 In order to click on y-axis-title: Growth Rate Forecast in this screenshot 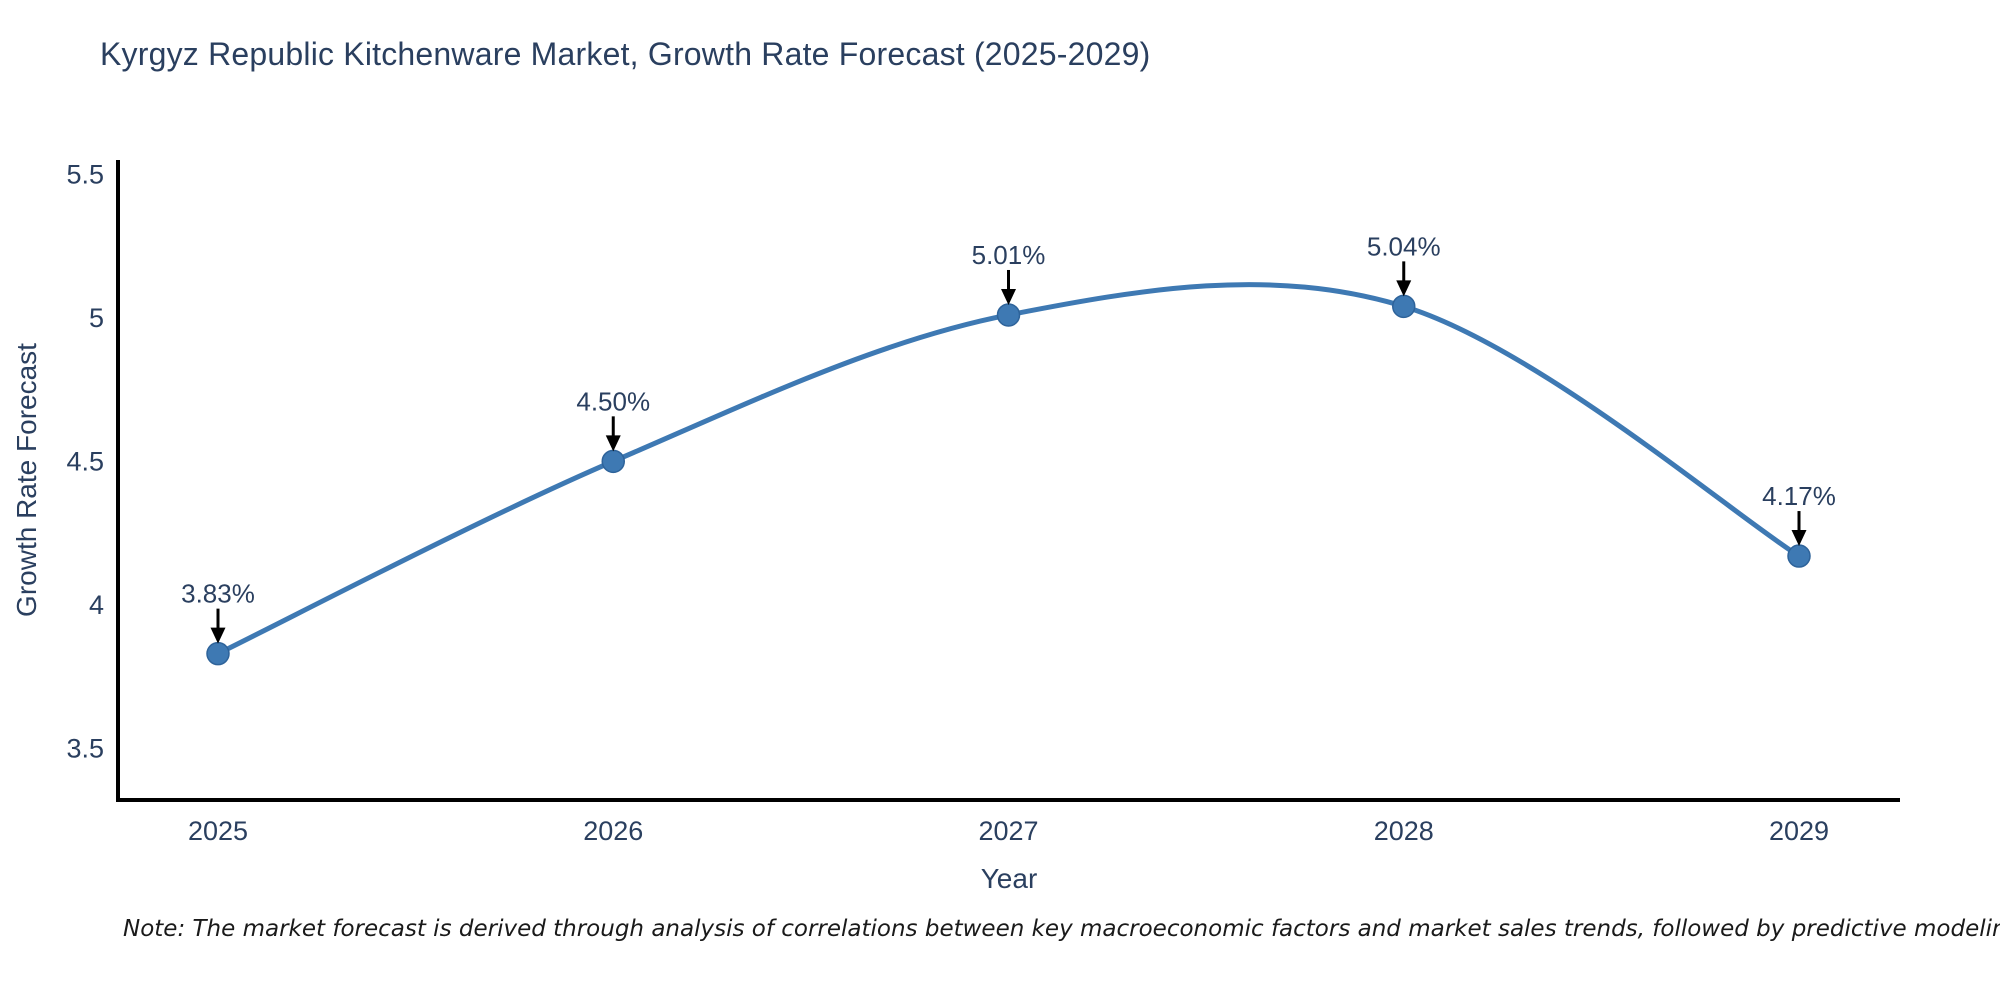, I will do `click(26, 480)`.